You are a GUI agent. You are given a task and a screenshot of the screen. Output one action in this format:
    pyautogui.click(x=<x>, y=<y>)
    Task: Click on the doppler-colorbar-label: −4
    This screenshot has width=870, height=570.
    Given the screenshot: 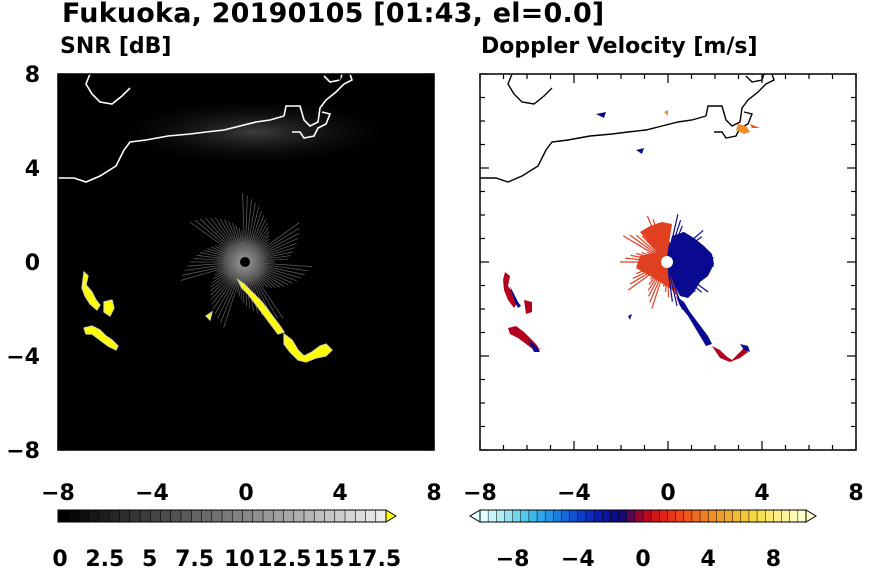 What is the action you would take?
    pyautogui.click(x=578, y=558)
    